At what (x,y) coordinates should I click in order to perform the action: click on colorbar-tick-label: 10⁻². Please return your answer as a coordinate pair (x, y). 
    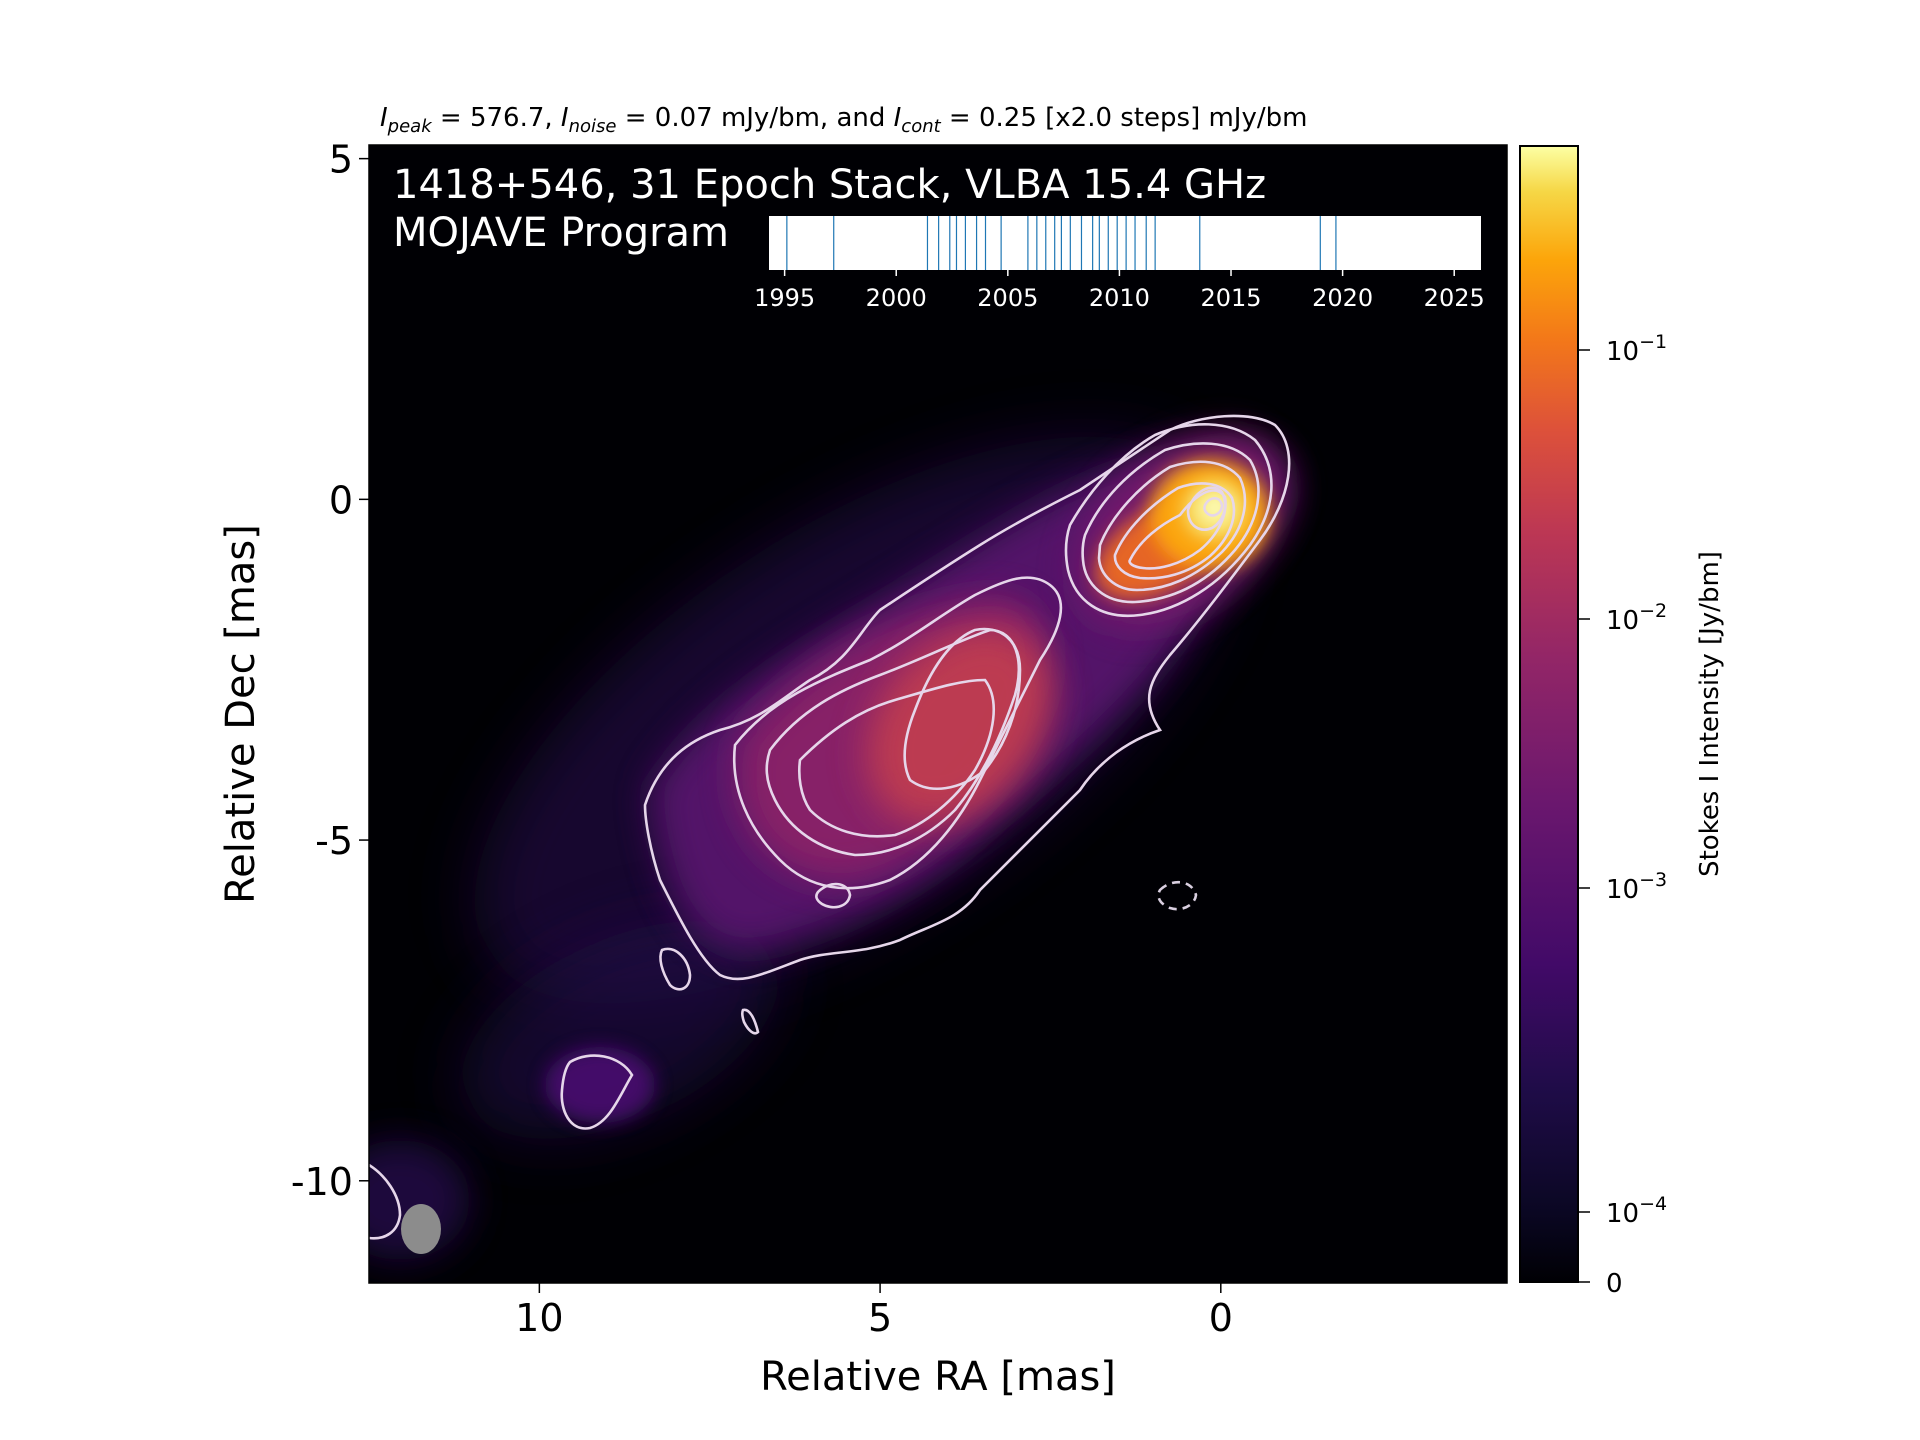
    Looking at the image, I should click on (1636, 618).